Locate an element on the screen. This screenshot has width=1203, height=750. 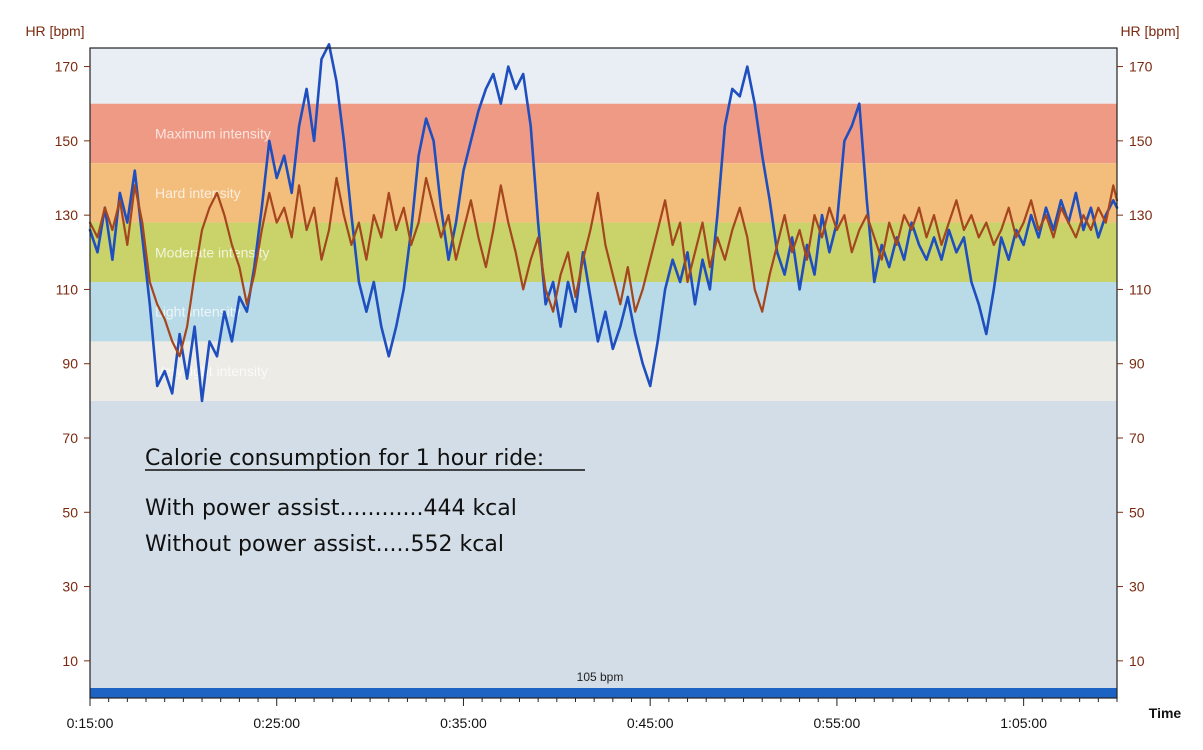
x-tick-label: 0:15:00 is located at coordinates (90, 723).